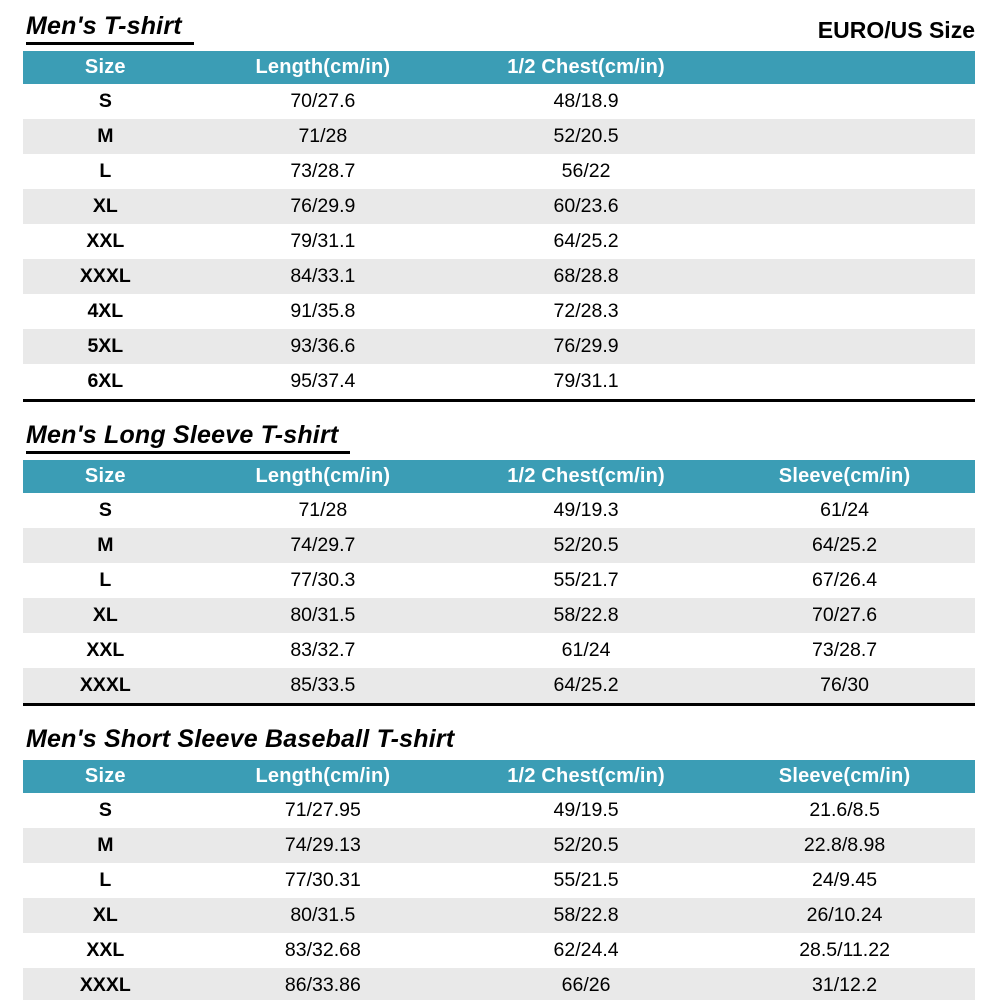 This screenshot has width=1000, height=1000. I want to click on section-header: Men's T-shirt EURO/US Size, so click(500, 28).